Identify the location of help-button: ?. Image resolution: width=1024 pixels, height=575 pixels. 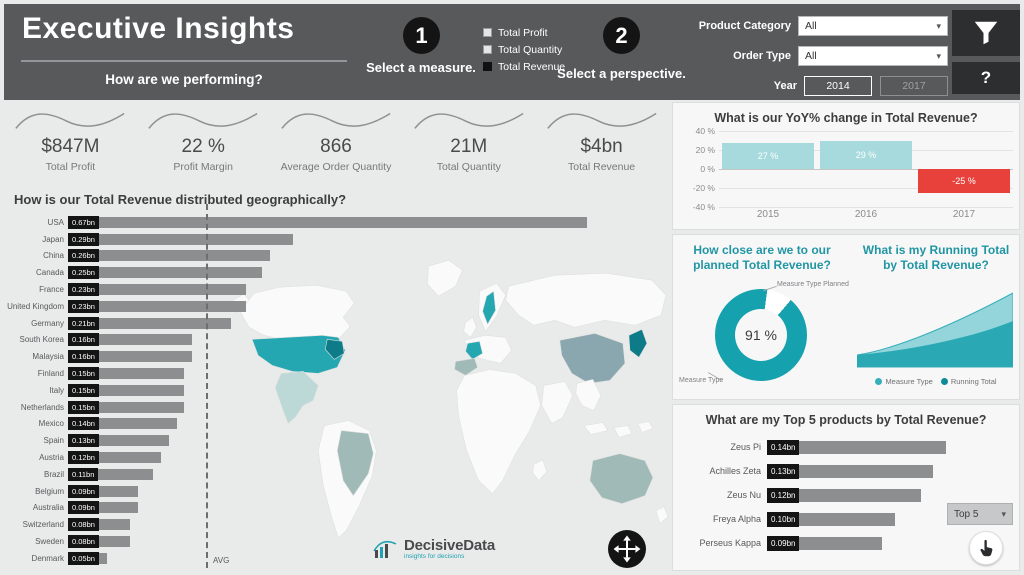
(986, 78).